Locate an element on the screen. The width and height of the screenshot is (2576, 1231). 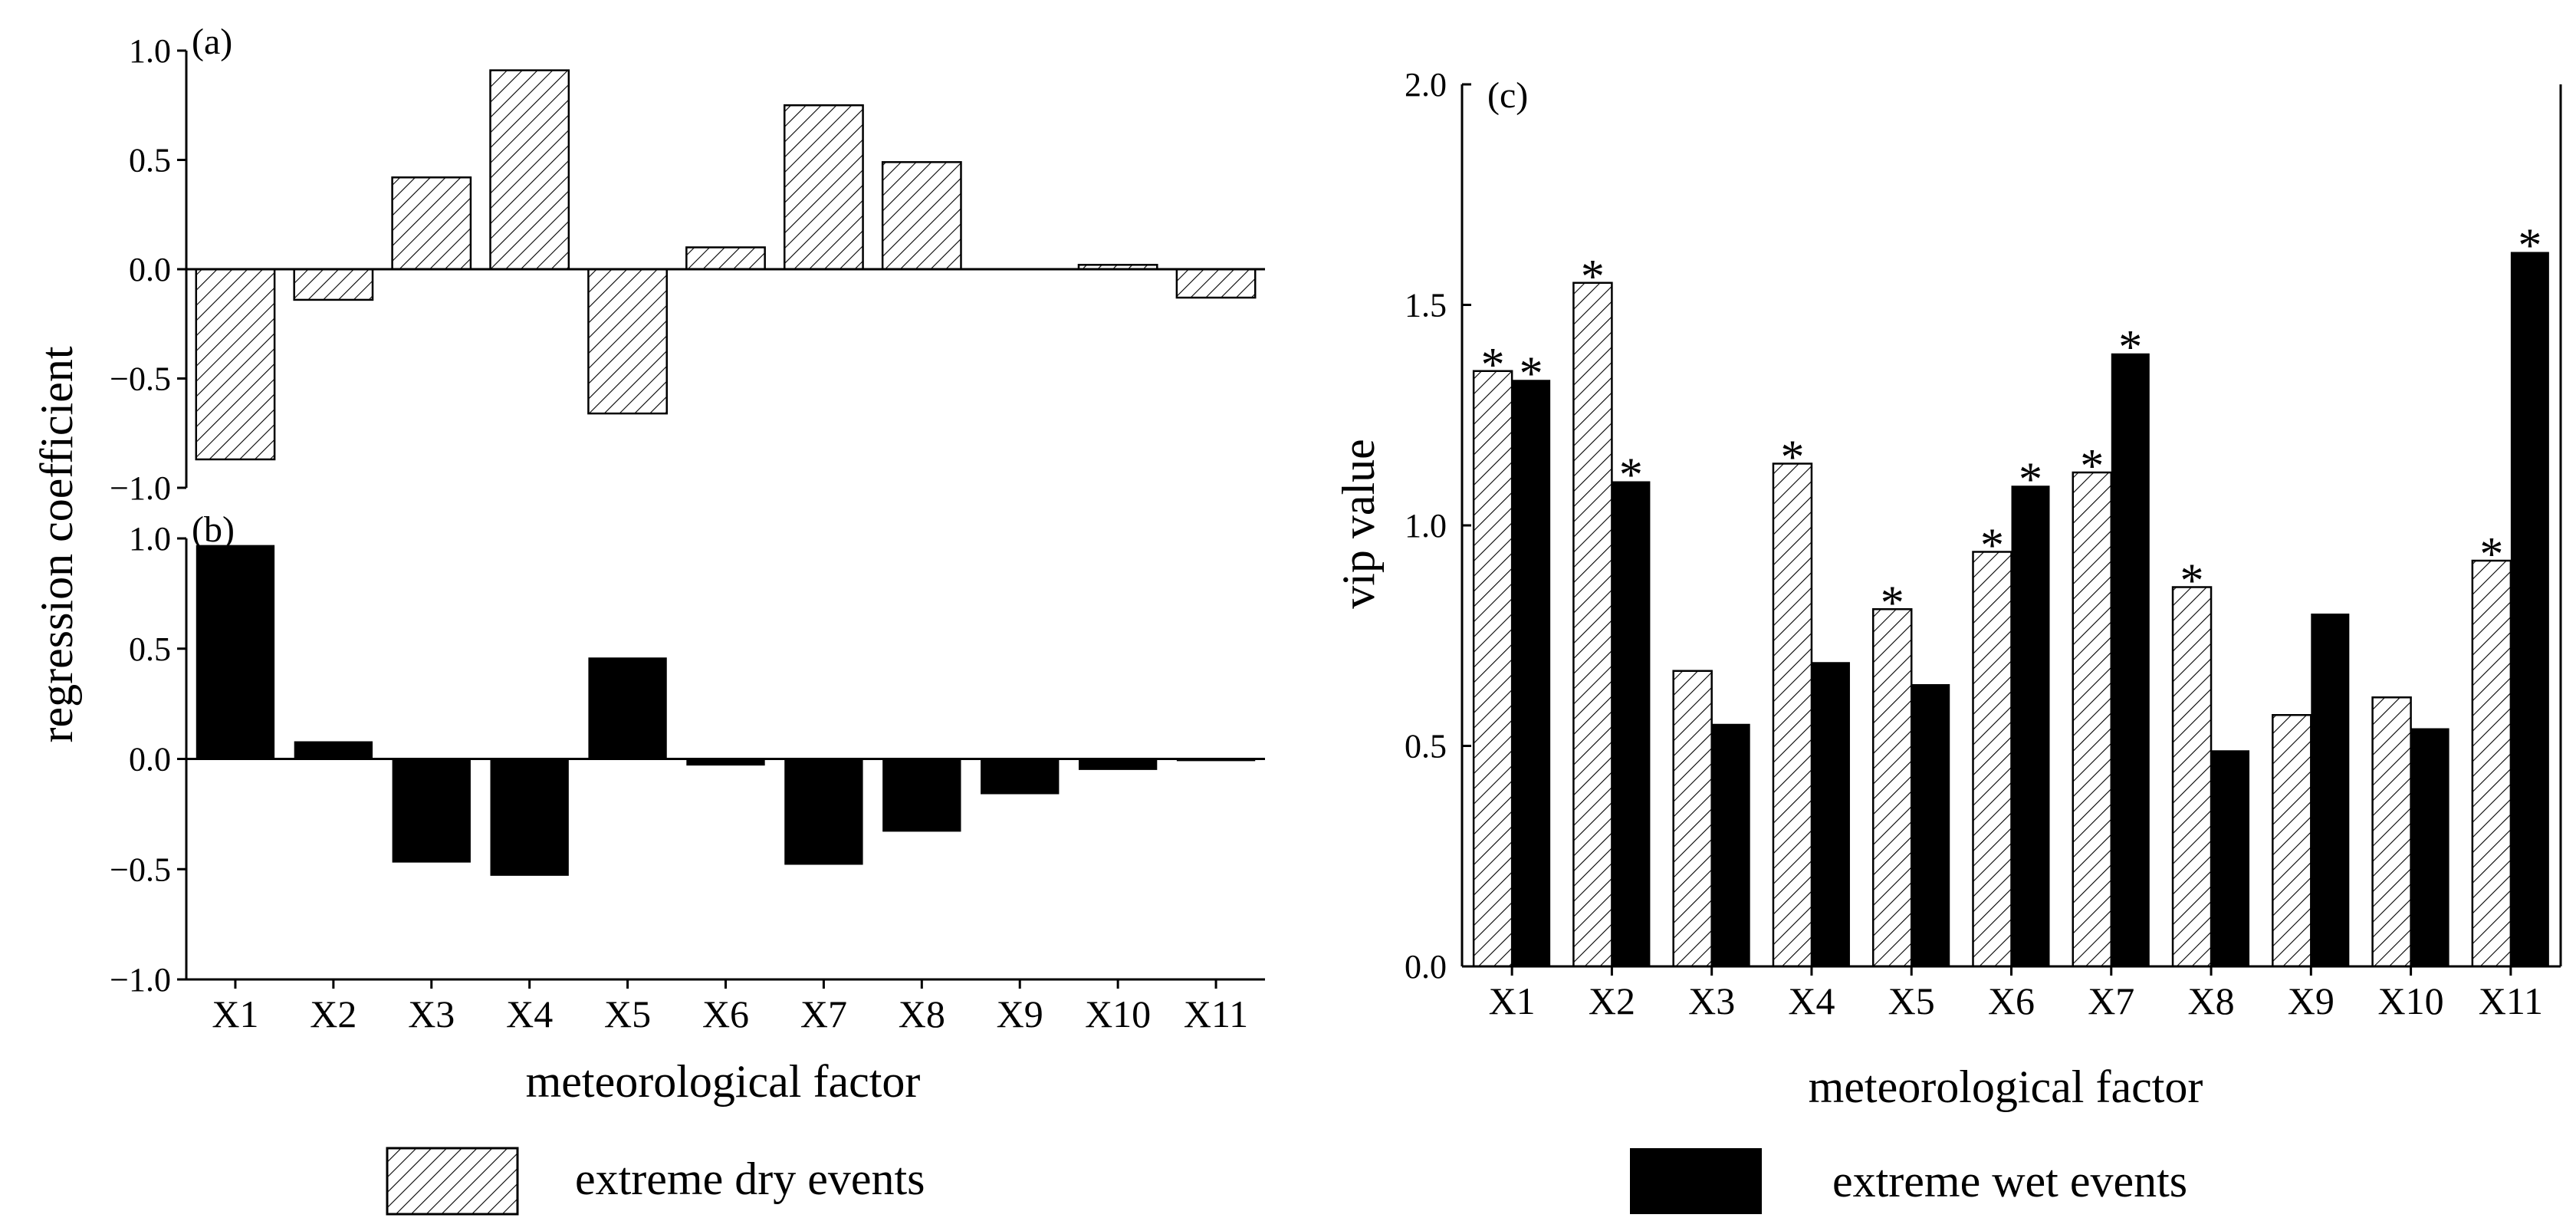
legend-label-dry: extreme dry events is located at coordinates (750, 1179).